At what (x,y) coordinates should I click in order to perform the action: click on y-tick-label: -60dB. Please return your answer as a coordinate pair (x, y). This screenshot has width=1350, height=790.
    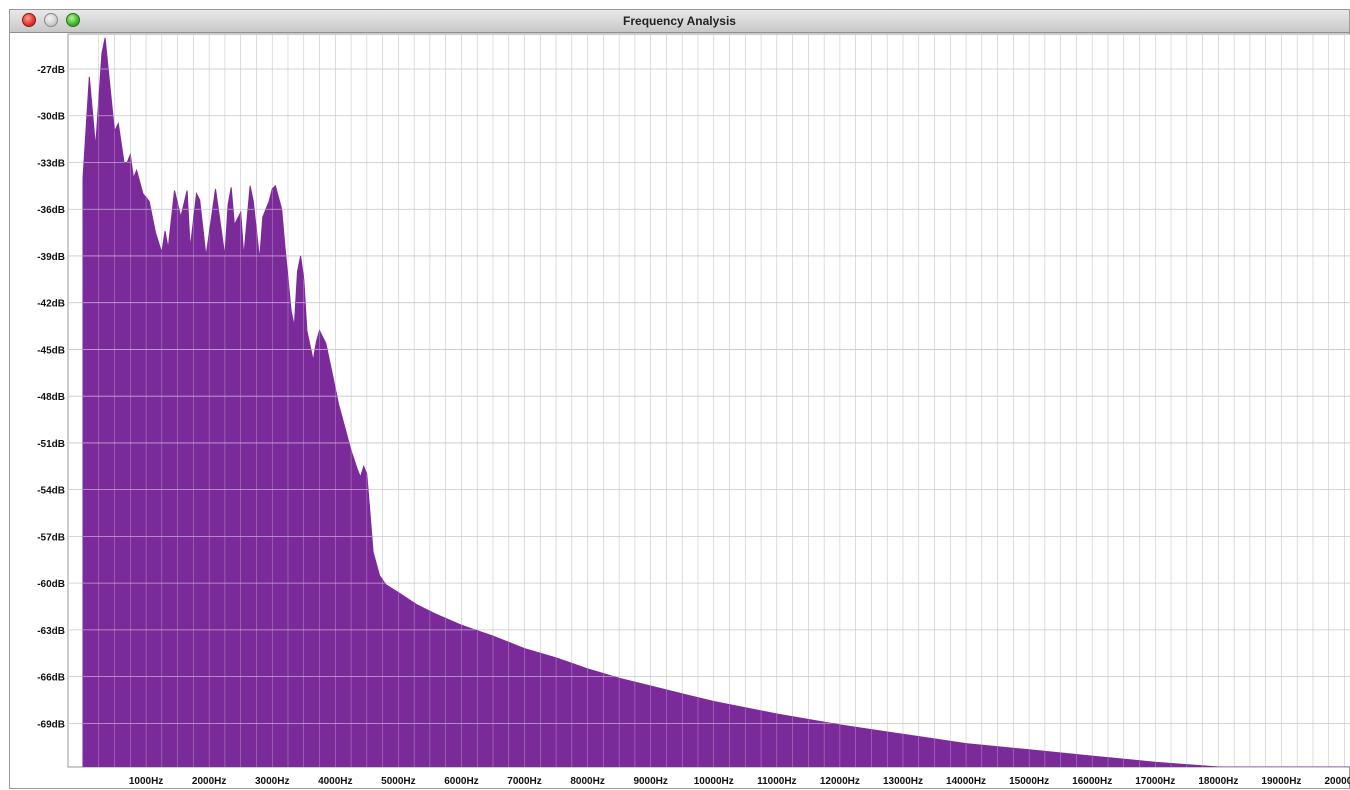
    Looking at the image, I should click on (51, 584).